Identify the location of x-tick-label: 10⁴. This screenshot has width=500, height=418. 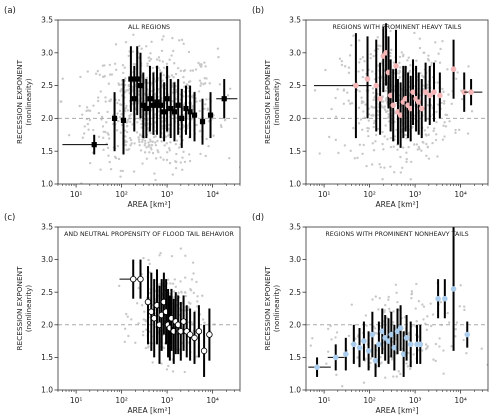
(212, 194).